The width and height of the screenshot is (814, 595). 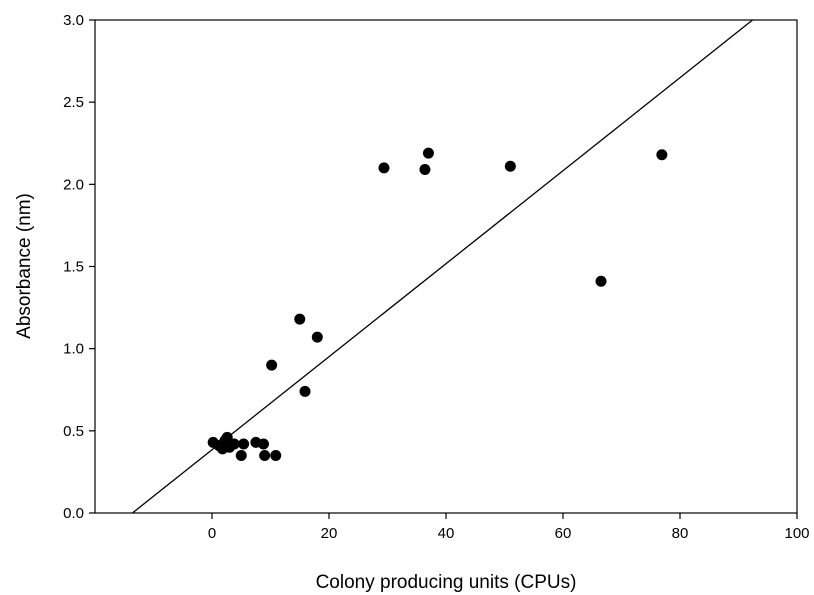 What do you see at coordinates (24, 266) in the screenshot?
I see `y-axis-label: Absorbance (nm)` at bounding box center [24, 266].